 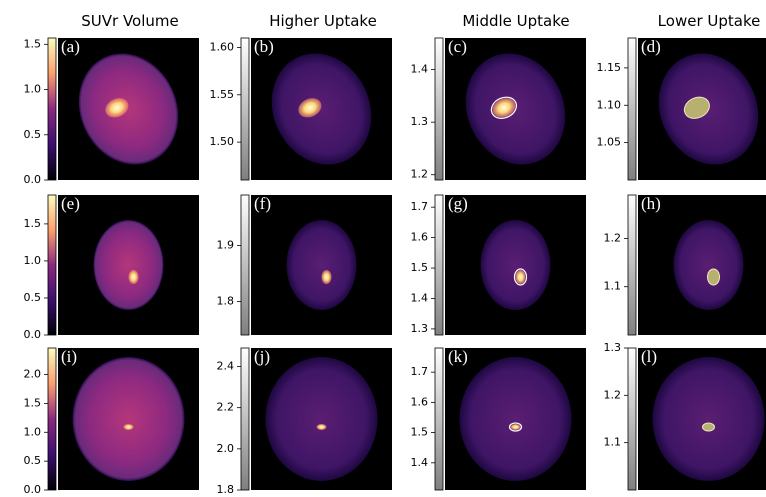 What do you see at coordinates (70, 46) in the screenshot?
I see `panel-label: (a)` at bounding box center [70, 46].